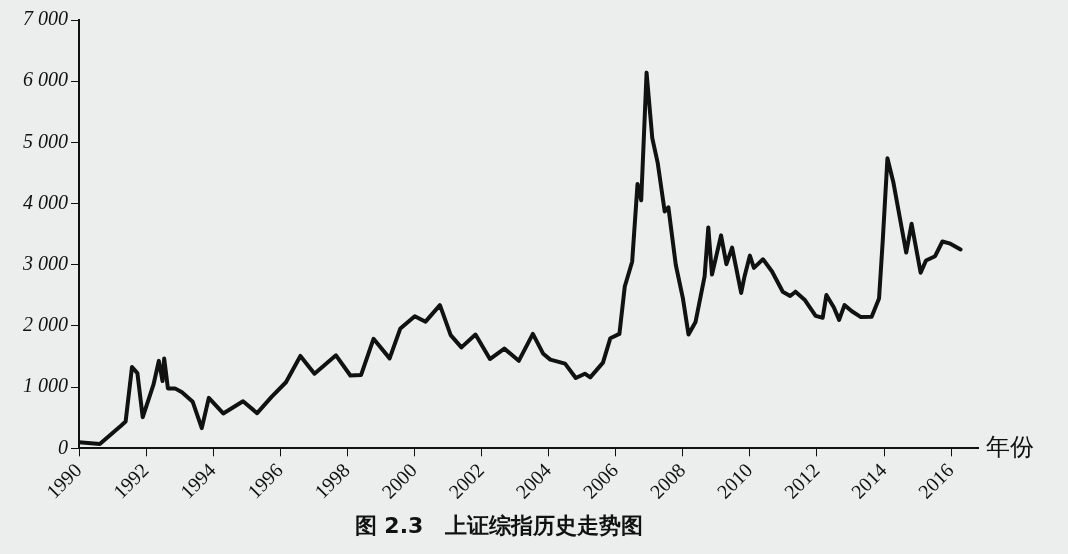 This screenshot has height=554, width=1068. What do you see at coordinates (63, 446) in the screenshot?
I see `y-tick-label: 0` at bounding box center [63, 446].